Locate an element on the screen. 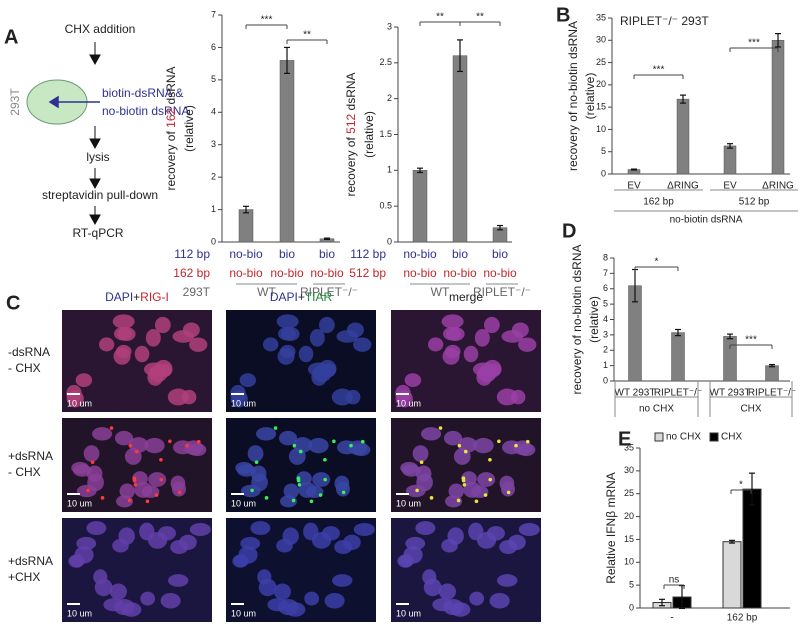 The image size is (800, 629). y-axis-label-part: recovery of is located at coordinates (171, 159).